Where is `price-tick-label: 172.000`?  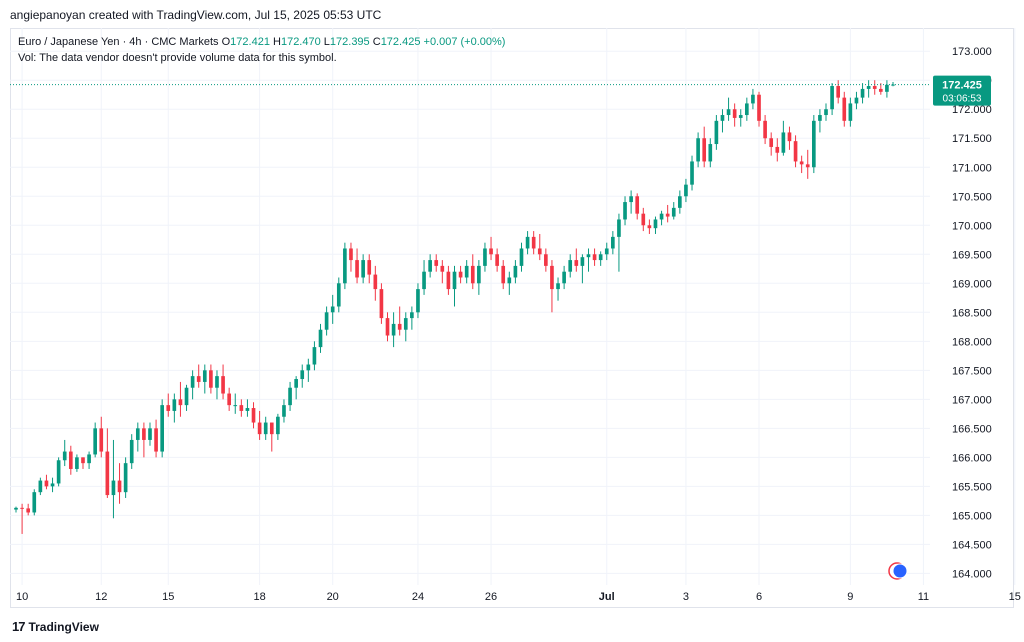 price-tick-label: 172.000 is located at coordinates (972, 110).